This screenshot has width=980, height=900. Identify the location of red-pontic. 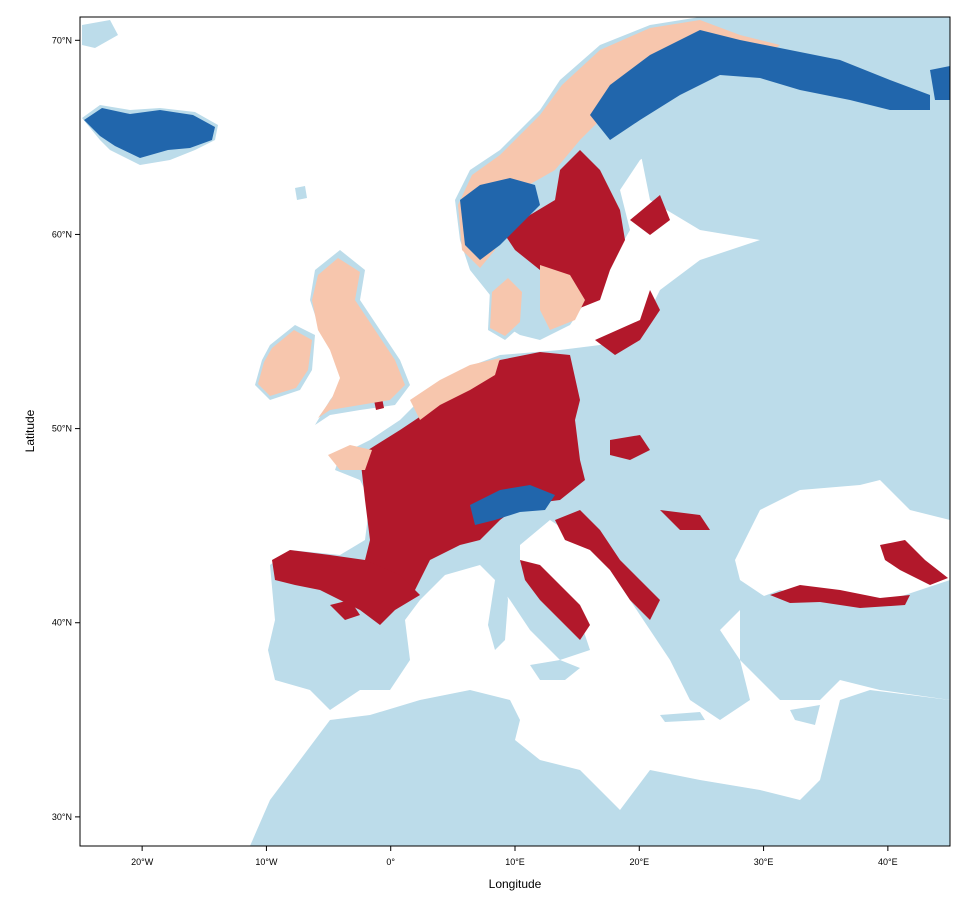
(840, 596).